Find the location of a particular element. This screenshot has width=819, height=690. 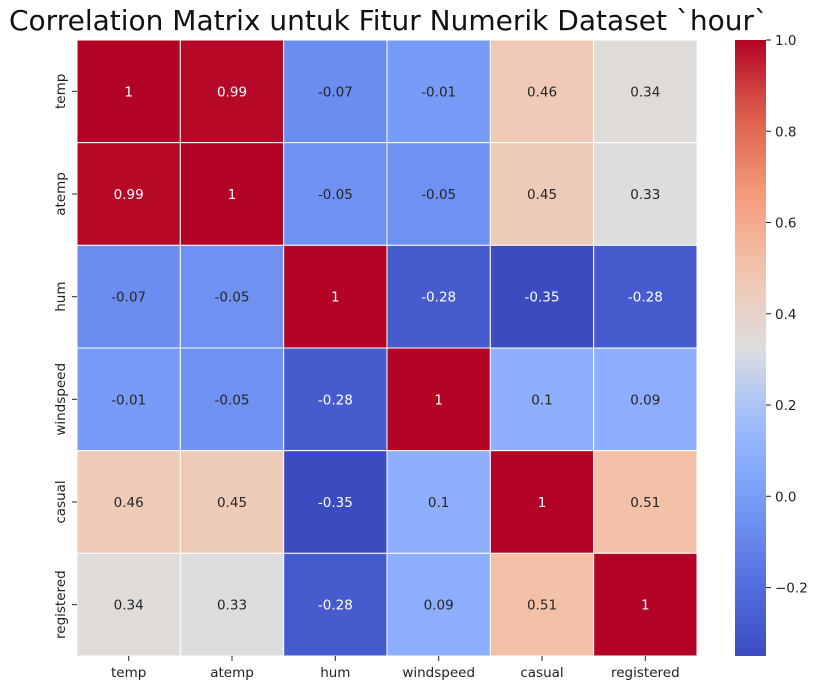

x-tick-label: atemp is located at coordinates (232, 673).